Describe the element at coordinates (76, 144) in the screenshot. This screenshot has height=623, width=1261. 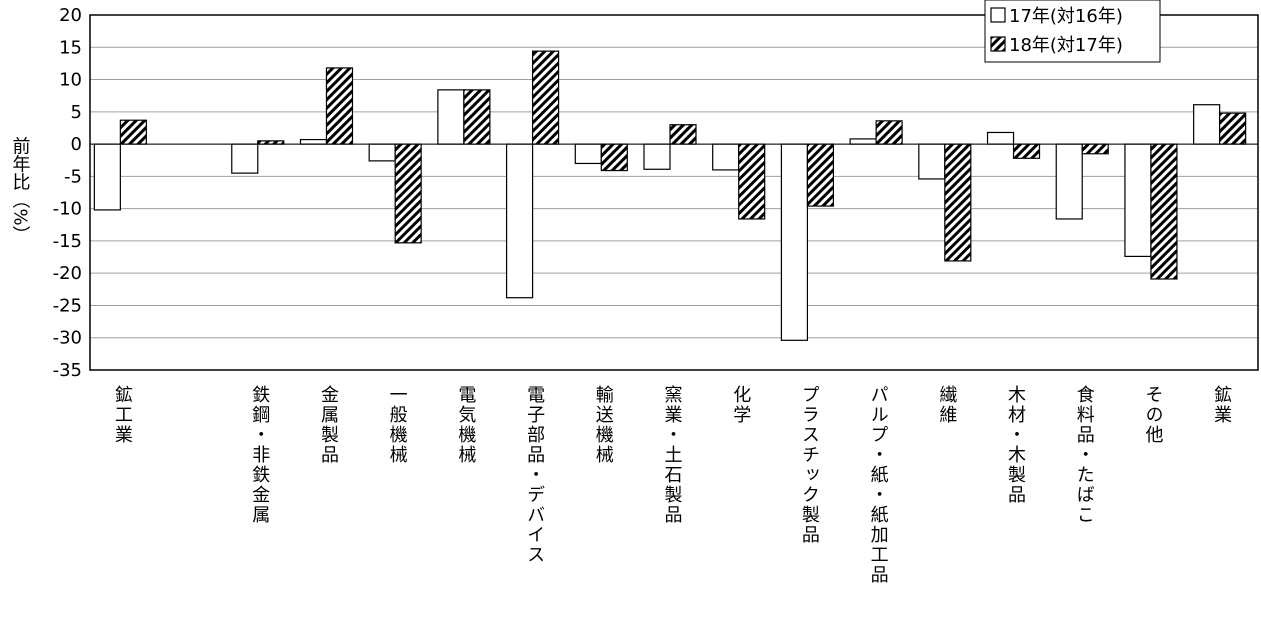
I see `y-tick-label: 0` at that location.